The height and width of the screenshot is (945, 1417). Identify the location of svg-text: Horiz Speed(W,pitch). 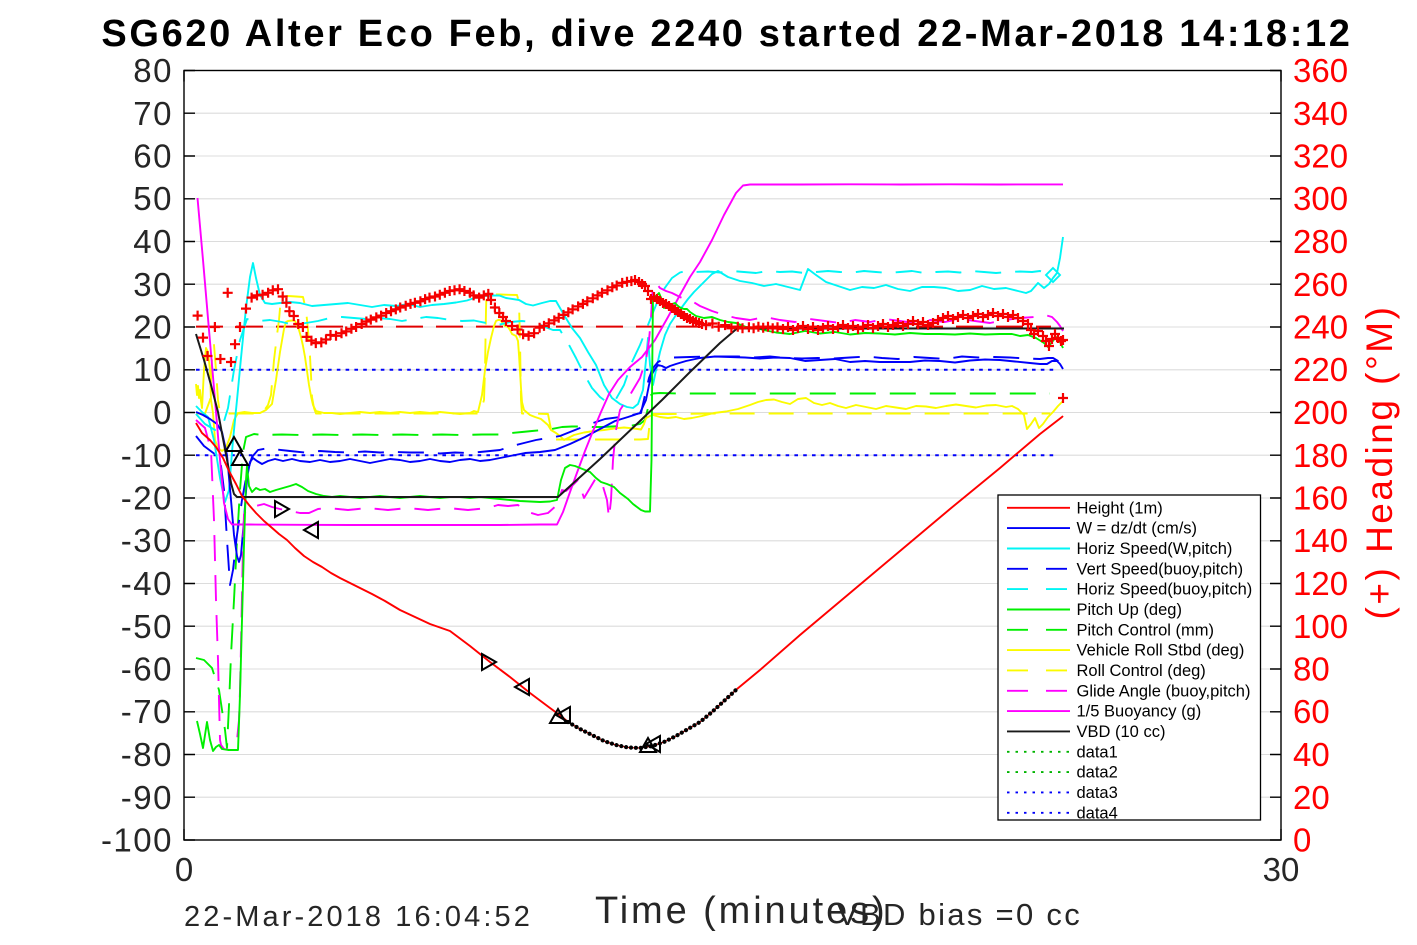
(1155, 549).